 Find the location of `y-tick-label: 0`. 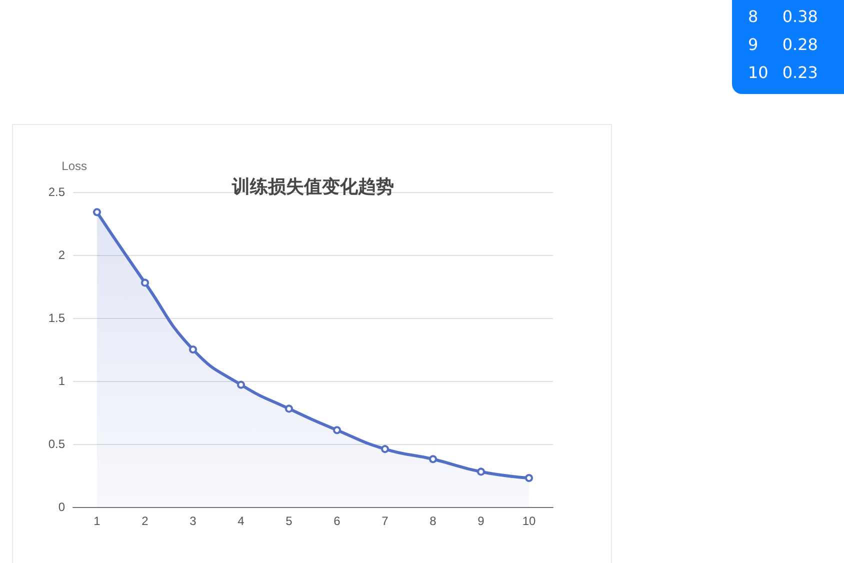

y-tick-label: 0 is located at coordinates (62, 507).